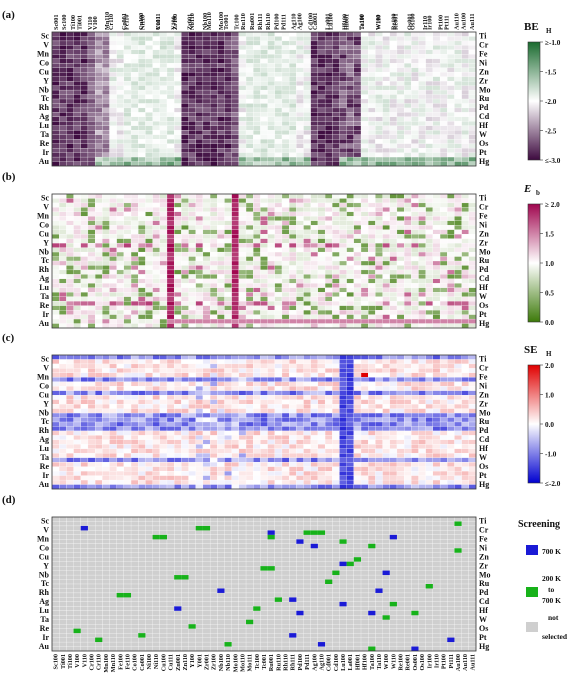  Describe the element at coordinates (345, 22) in the screenshot. I see `column-label-top: Hf100` at that location.